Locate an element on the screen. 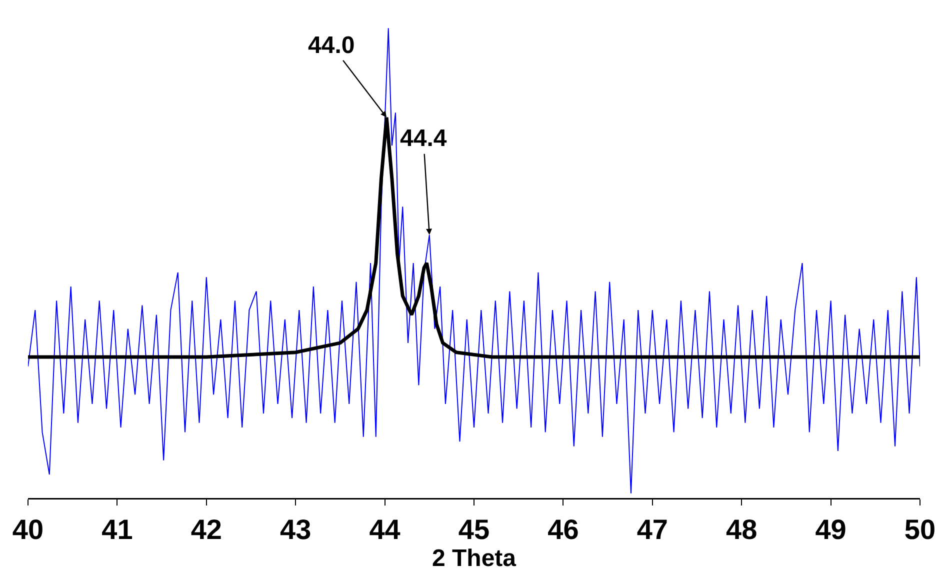  x-tick-label: 47 is located at coordinates (652, 530).